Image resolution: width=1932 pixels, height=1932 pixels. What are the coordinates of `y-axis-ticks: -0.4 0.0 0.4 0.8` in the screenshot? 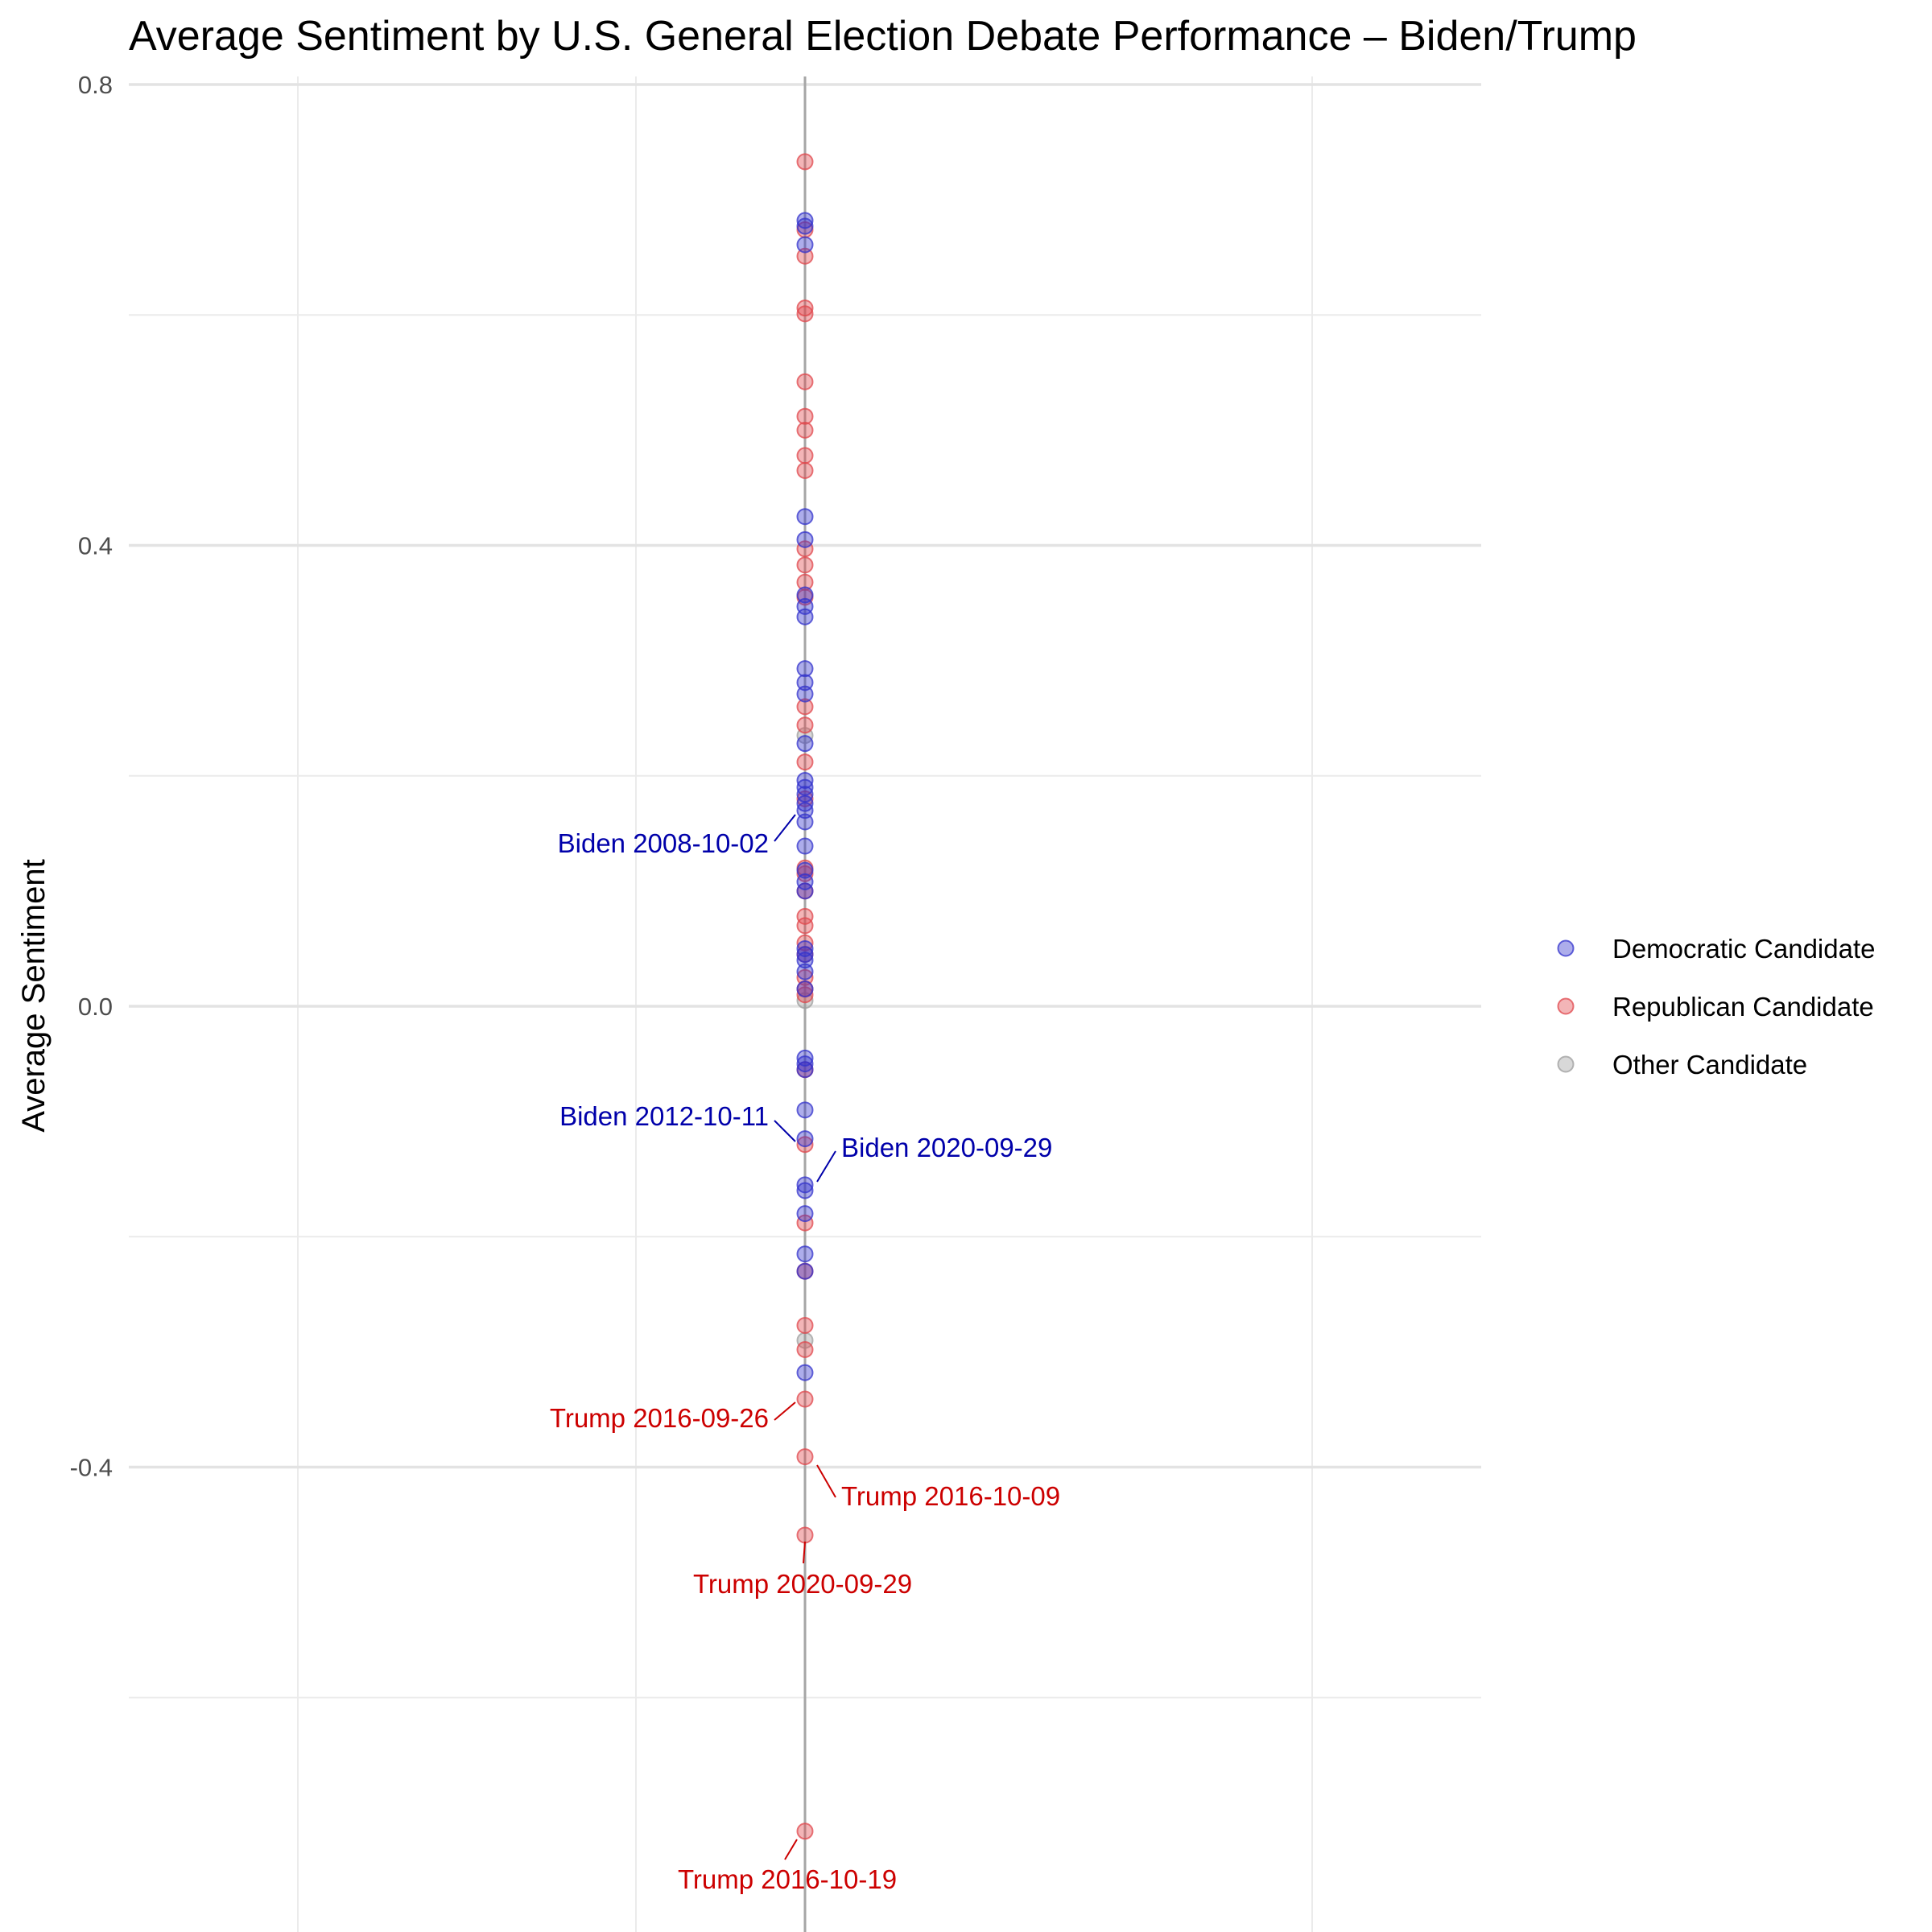 It's located at (91, 776).